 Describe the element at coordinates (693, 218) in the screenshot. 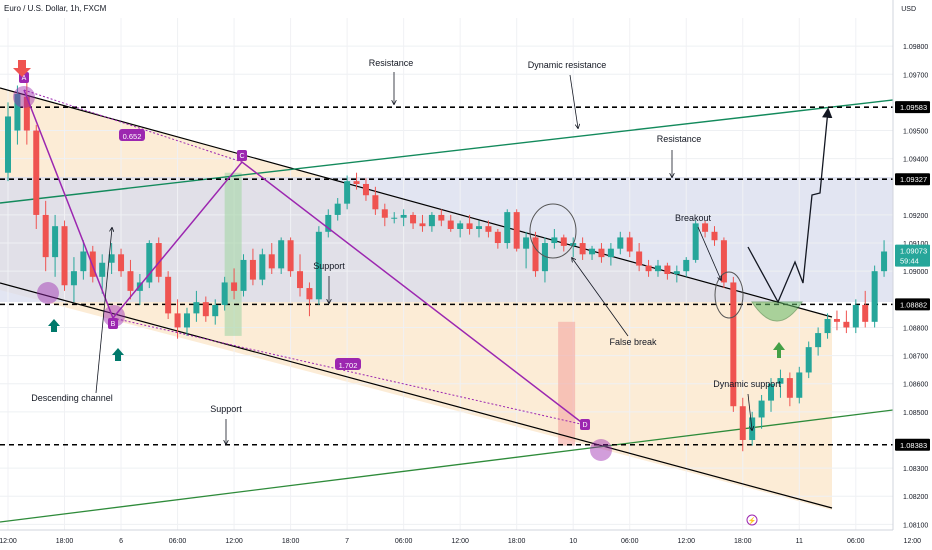

I see `annotation-label: Breakout` at that location.